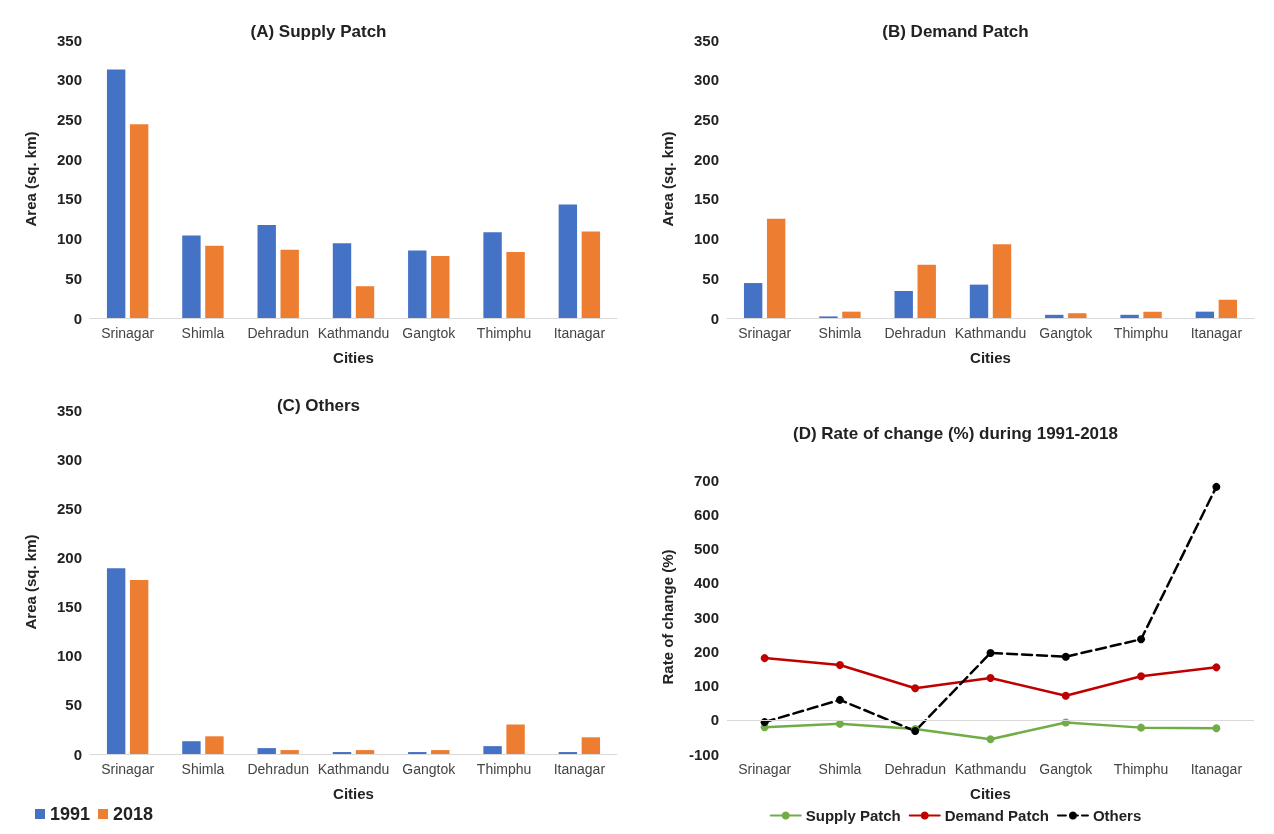  I want to click on y-axis-title: Rate of change (%), so click(667, 617).